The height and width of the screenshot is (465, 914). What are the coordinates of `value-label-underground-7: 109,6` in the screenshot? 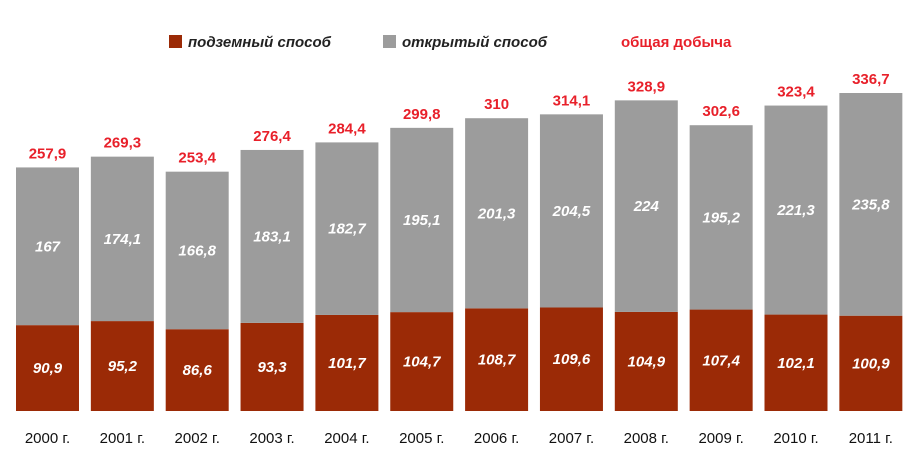 It's located at (572, 359).